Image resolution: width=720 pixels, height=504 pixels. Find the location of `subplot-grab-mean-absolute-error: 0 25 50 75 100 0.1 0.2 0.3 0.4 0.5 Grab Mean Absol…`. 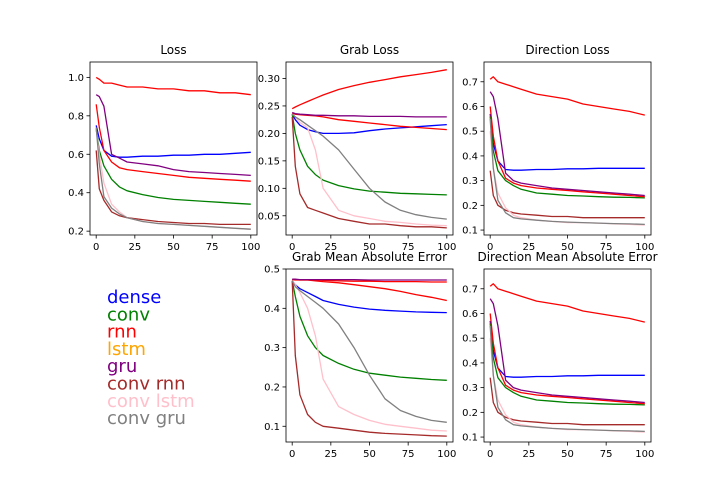

subplot-grab-mean-absolute-error: 0 25 50 75 100 0.1 0.2 0.3 0.4 0.5 Grab Mean Absol… is located at coordinates (360, 355).